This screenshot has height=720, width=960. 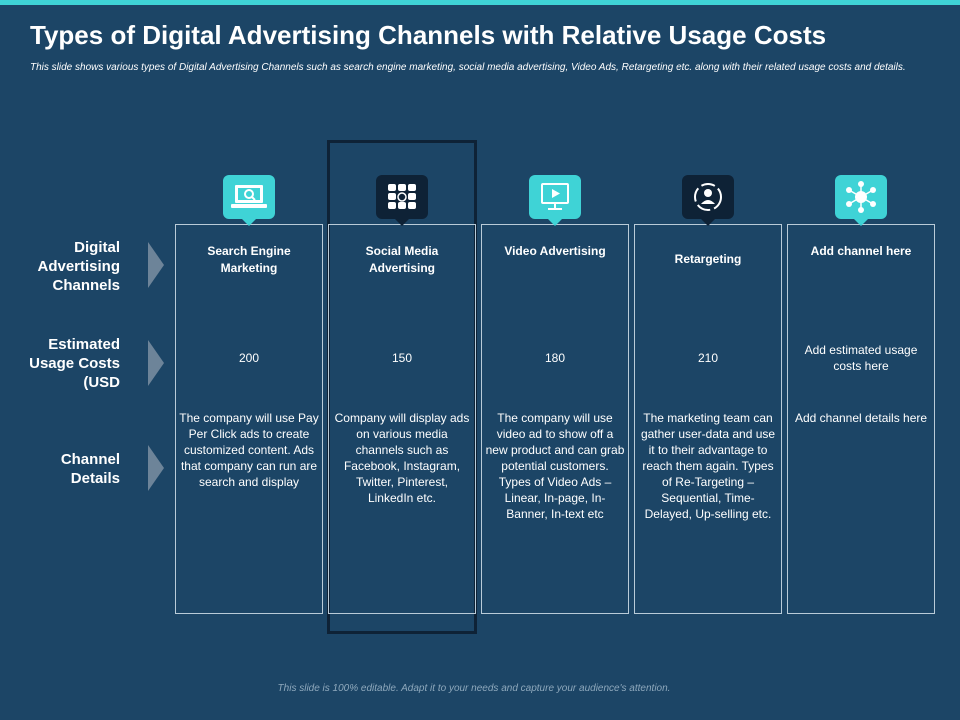 What do you see at coordinates (249, 259) in the screenshot?
I see `channel-name: Search Engine Marketing` at bounding box center [249, 259].